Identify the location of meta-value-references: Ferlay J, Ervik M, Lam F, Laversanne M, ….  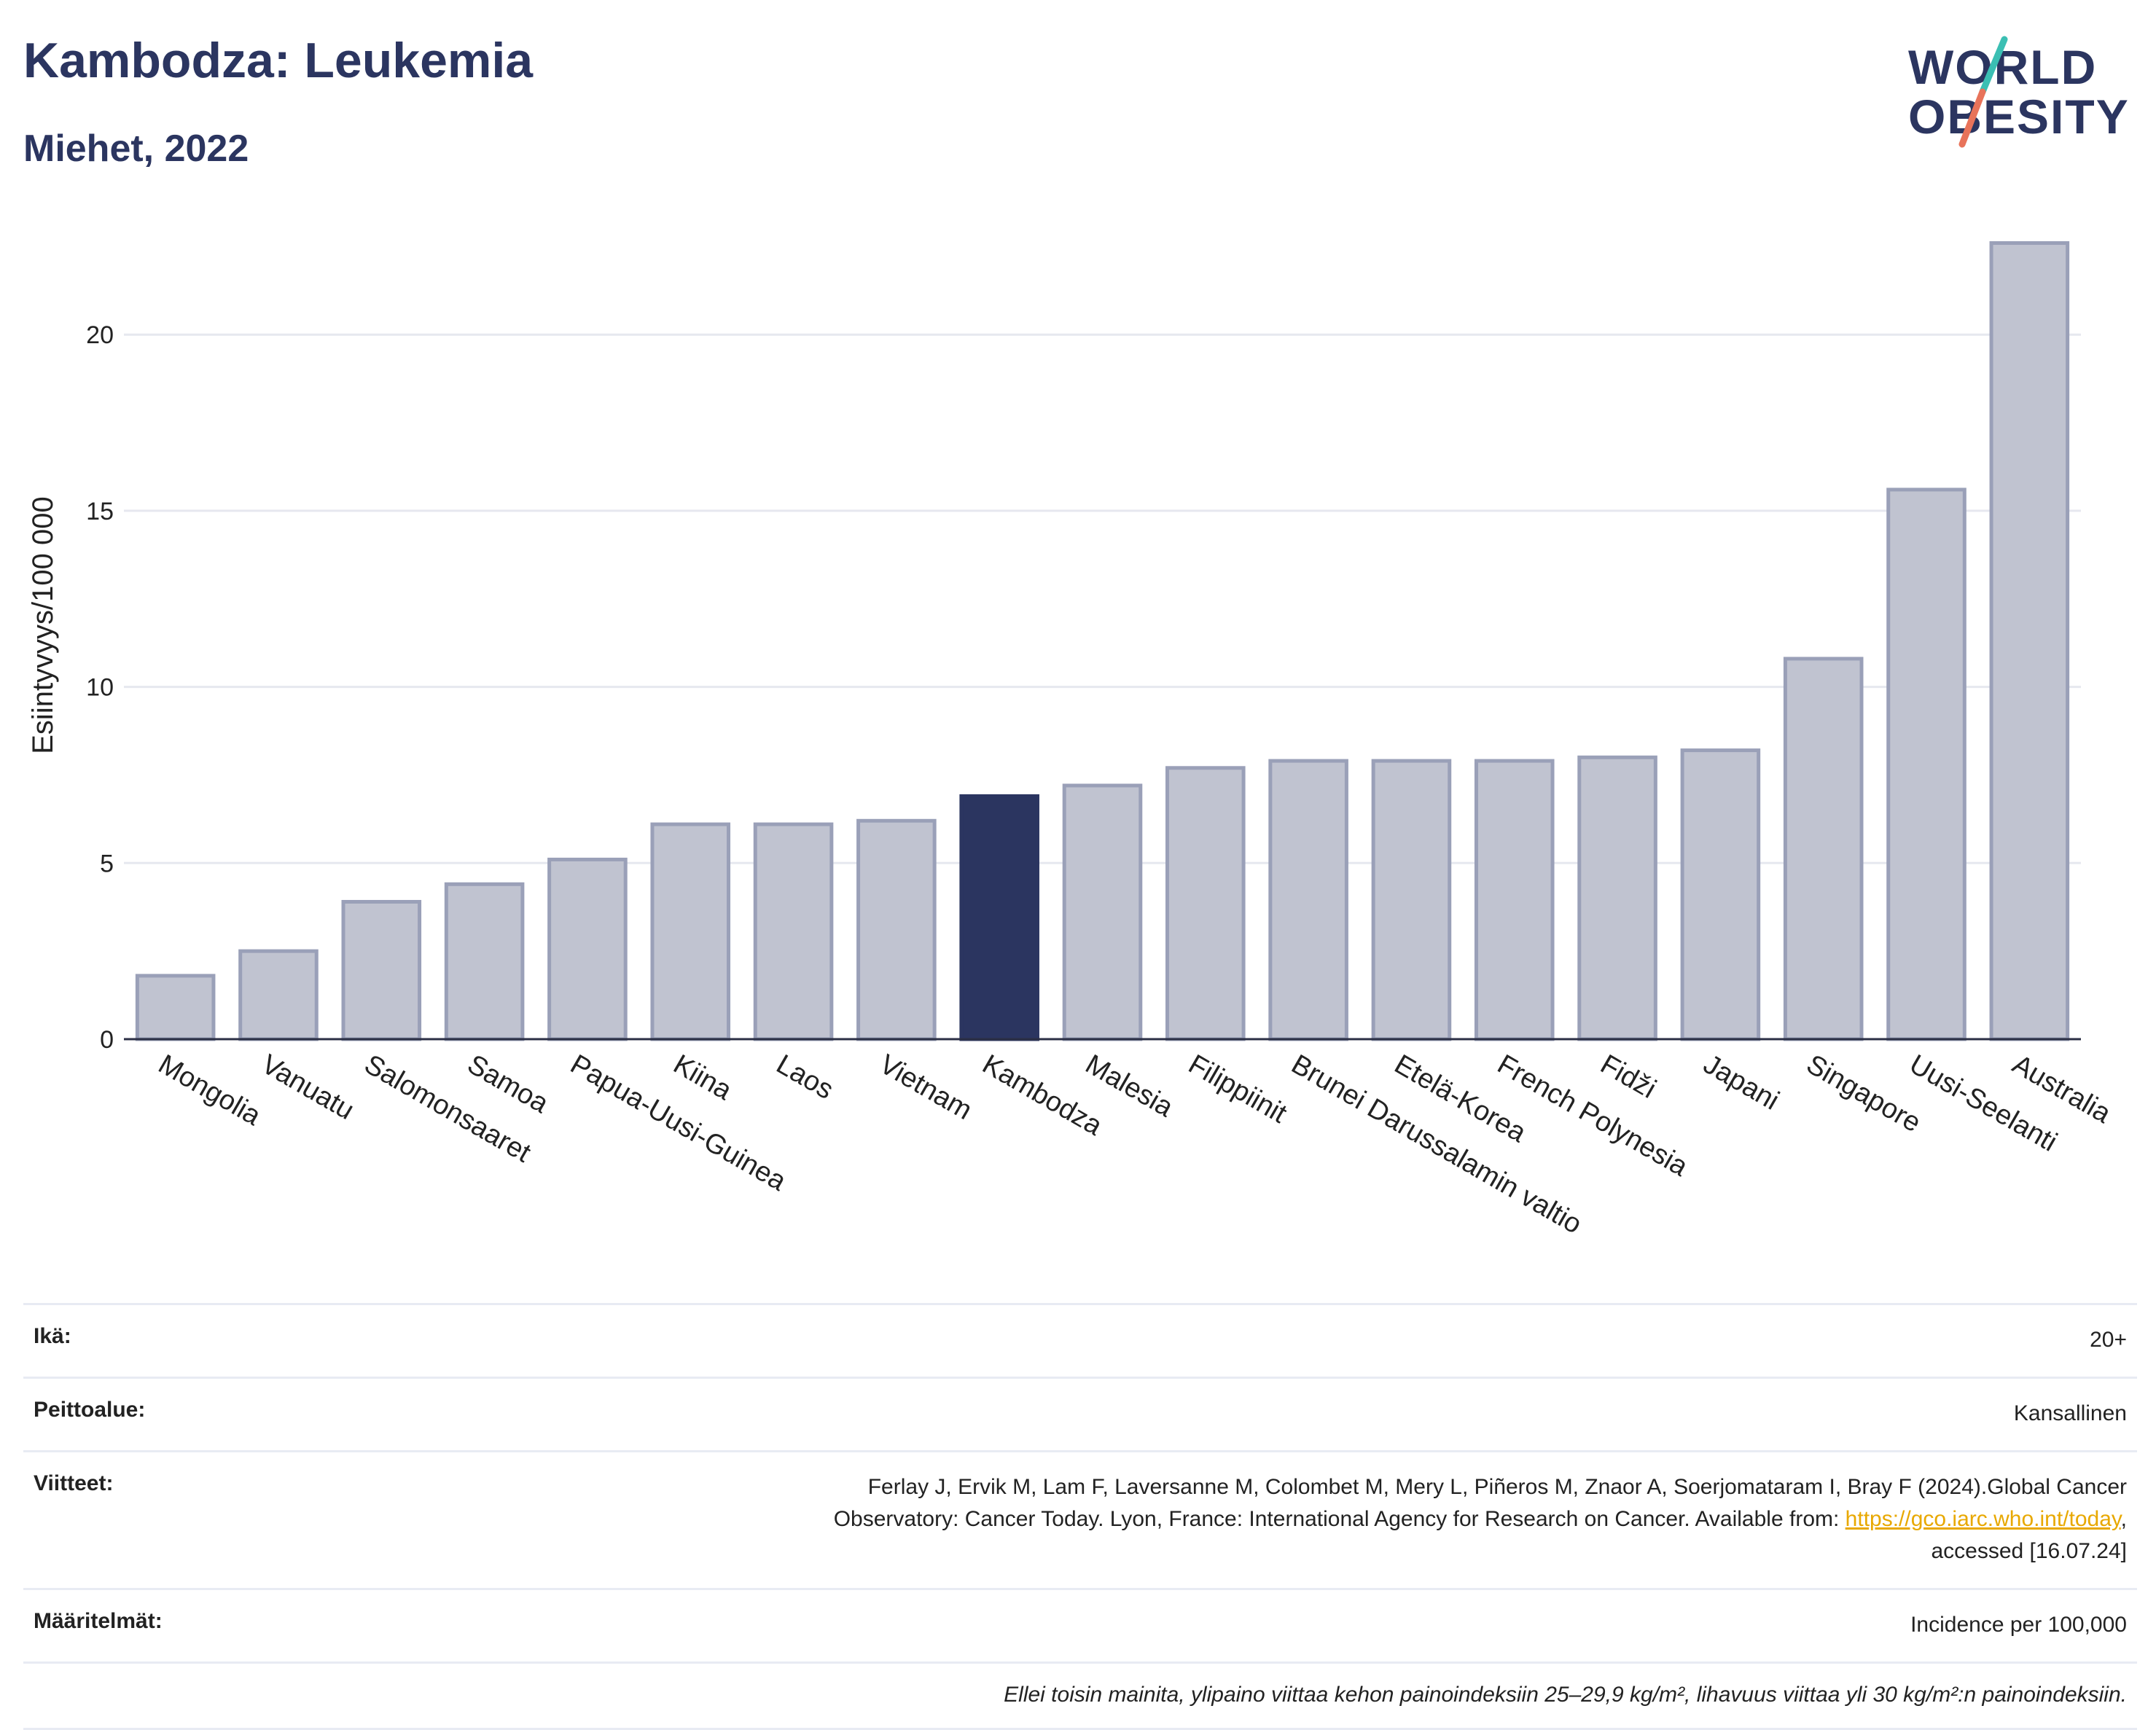
(1480, 1519).